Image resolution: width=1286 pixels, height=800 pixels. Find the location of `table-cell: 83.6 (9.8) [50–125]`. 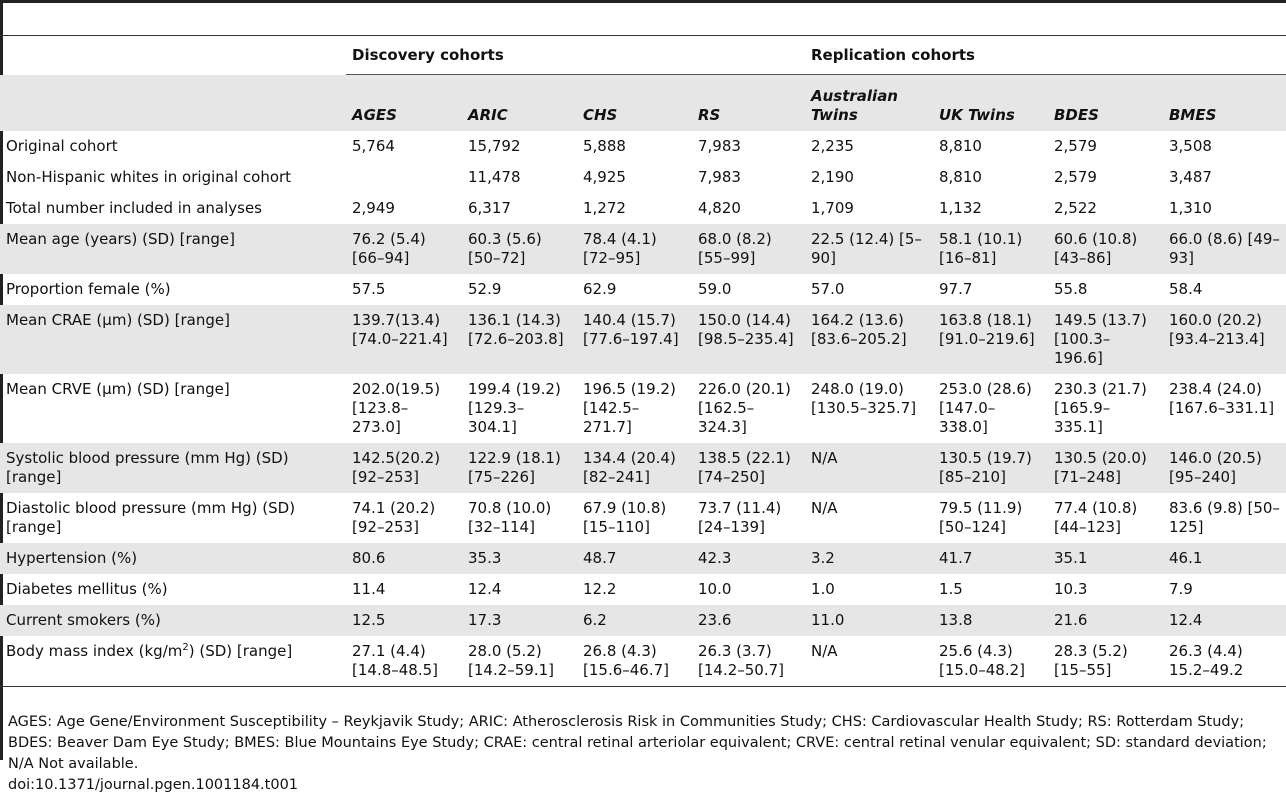

table-cell: 83.6 (9.8) [50–125] is located at coordinates (1224, 517).